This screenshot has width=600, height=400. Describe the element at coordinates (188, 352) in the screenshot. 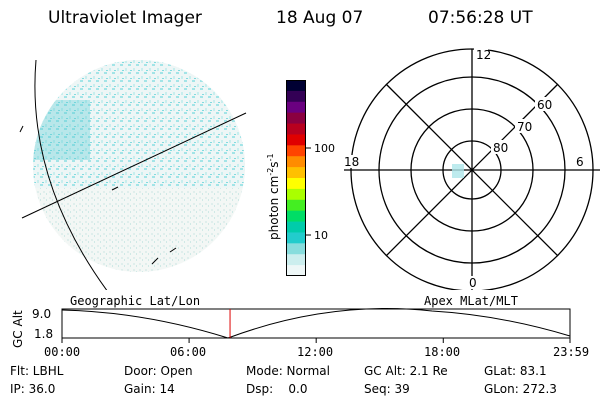

I see `timeline-xtick-1: 06:00` at that location.